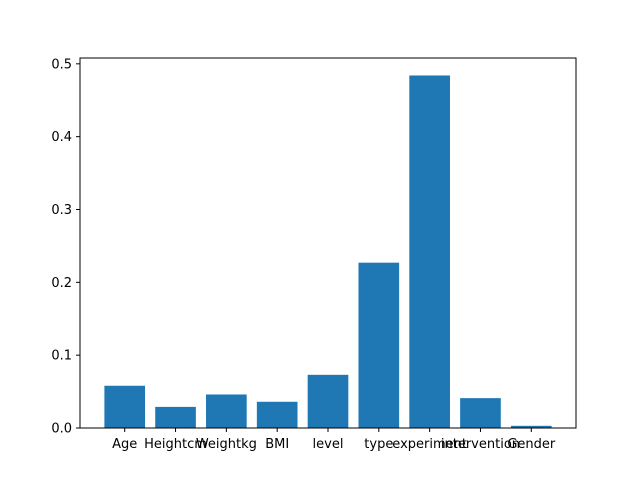 Image resolution: width=640 pixels, height=480 pixels. What do you see at coordinates (429, 251) in the screenshot?
I see `bar-experiment` at bounding box center [429, 251].